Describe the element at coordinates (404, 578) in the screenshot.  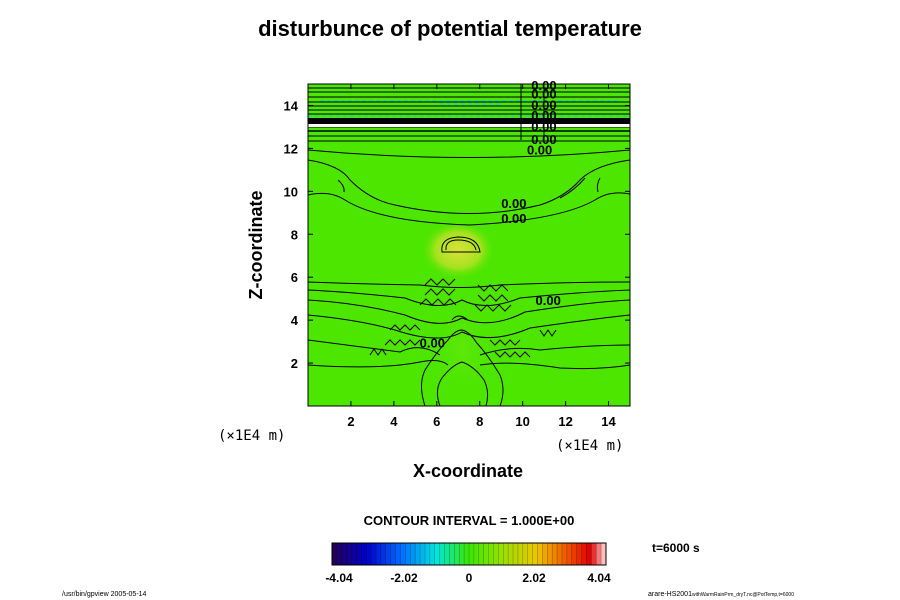
I see `colorbar-tick-label: -2.02` at that location.